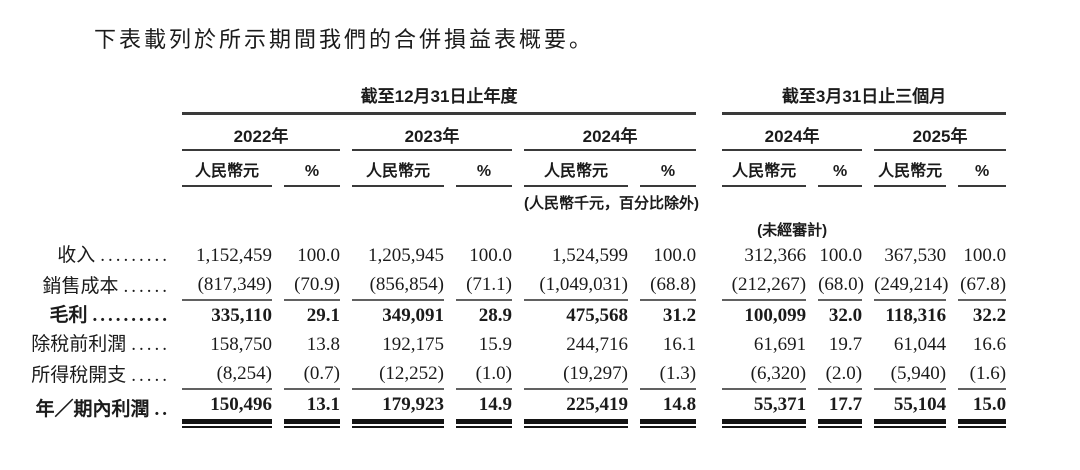 The width and height of the screenshot is (1080, 470). I want to click on value-cell: 55,104, so click(910, 409).